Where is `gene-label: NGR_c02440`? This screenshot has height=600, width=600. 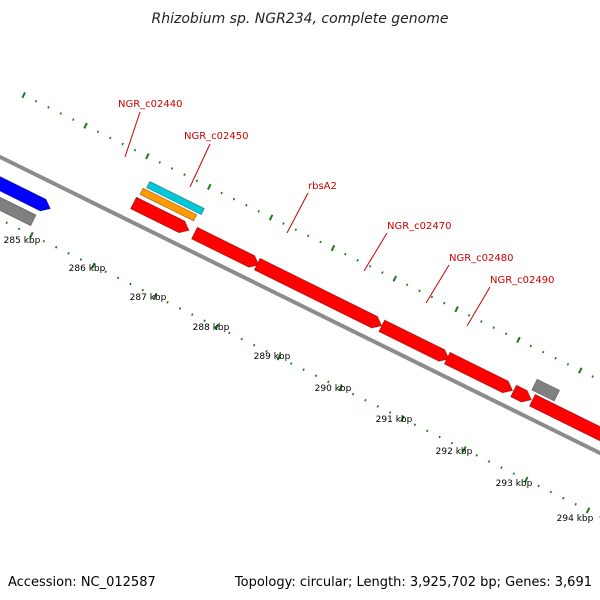
gene-label: NGR_c02440 is located at coordinates (150, 104).